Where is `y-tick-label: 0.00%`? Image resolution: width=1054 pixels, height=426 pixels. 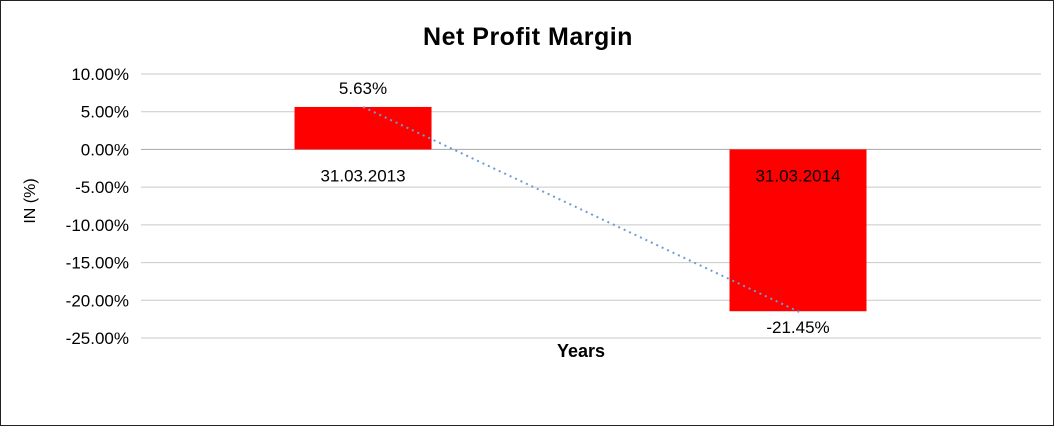
y-tick-label: 0.00% is located at coordinates (105, 149).